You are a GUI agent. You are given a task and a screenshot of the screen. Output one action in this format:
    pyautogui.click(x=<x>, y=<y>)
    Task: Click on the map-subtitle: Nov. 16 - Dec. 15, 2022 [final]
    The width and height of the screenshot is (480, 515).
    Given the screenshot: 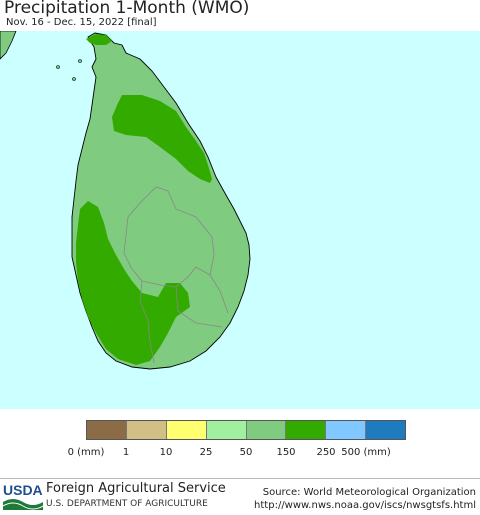 What is the action you would take?
    pyautogui.click(x=81, y=22)
    